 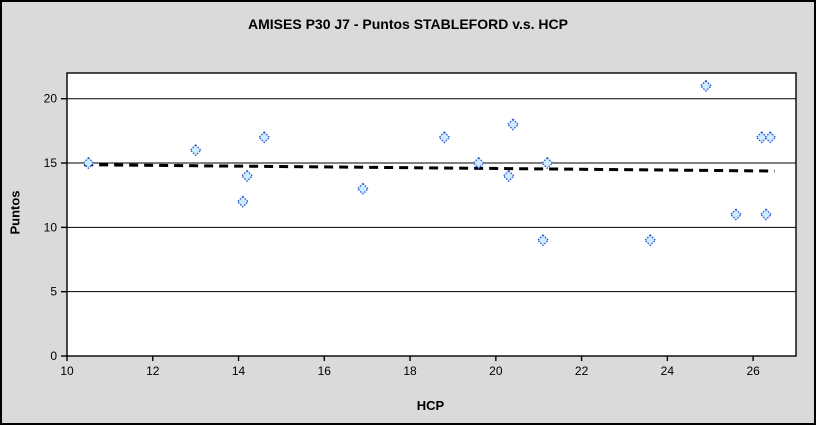 I want to click on x-tick-label: 22, so click(x=582, y=371).